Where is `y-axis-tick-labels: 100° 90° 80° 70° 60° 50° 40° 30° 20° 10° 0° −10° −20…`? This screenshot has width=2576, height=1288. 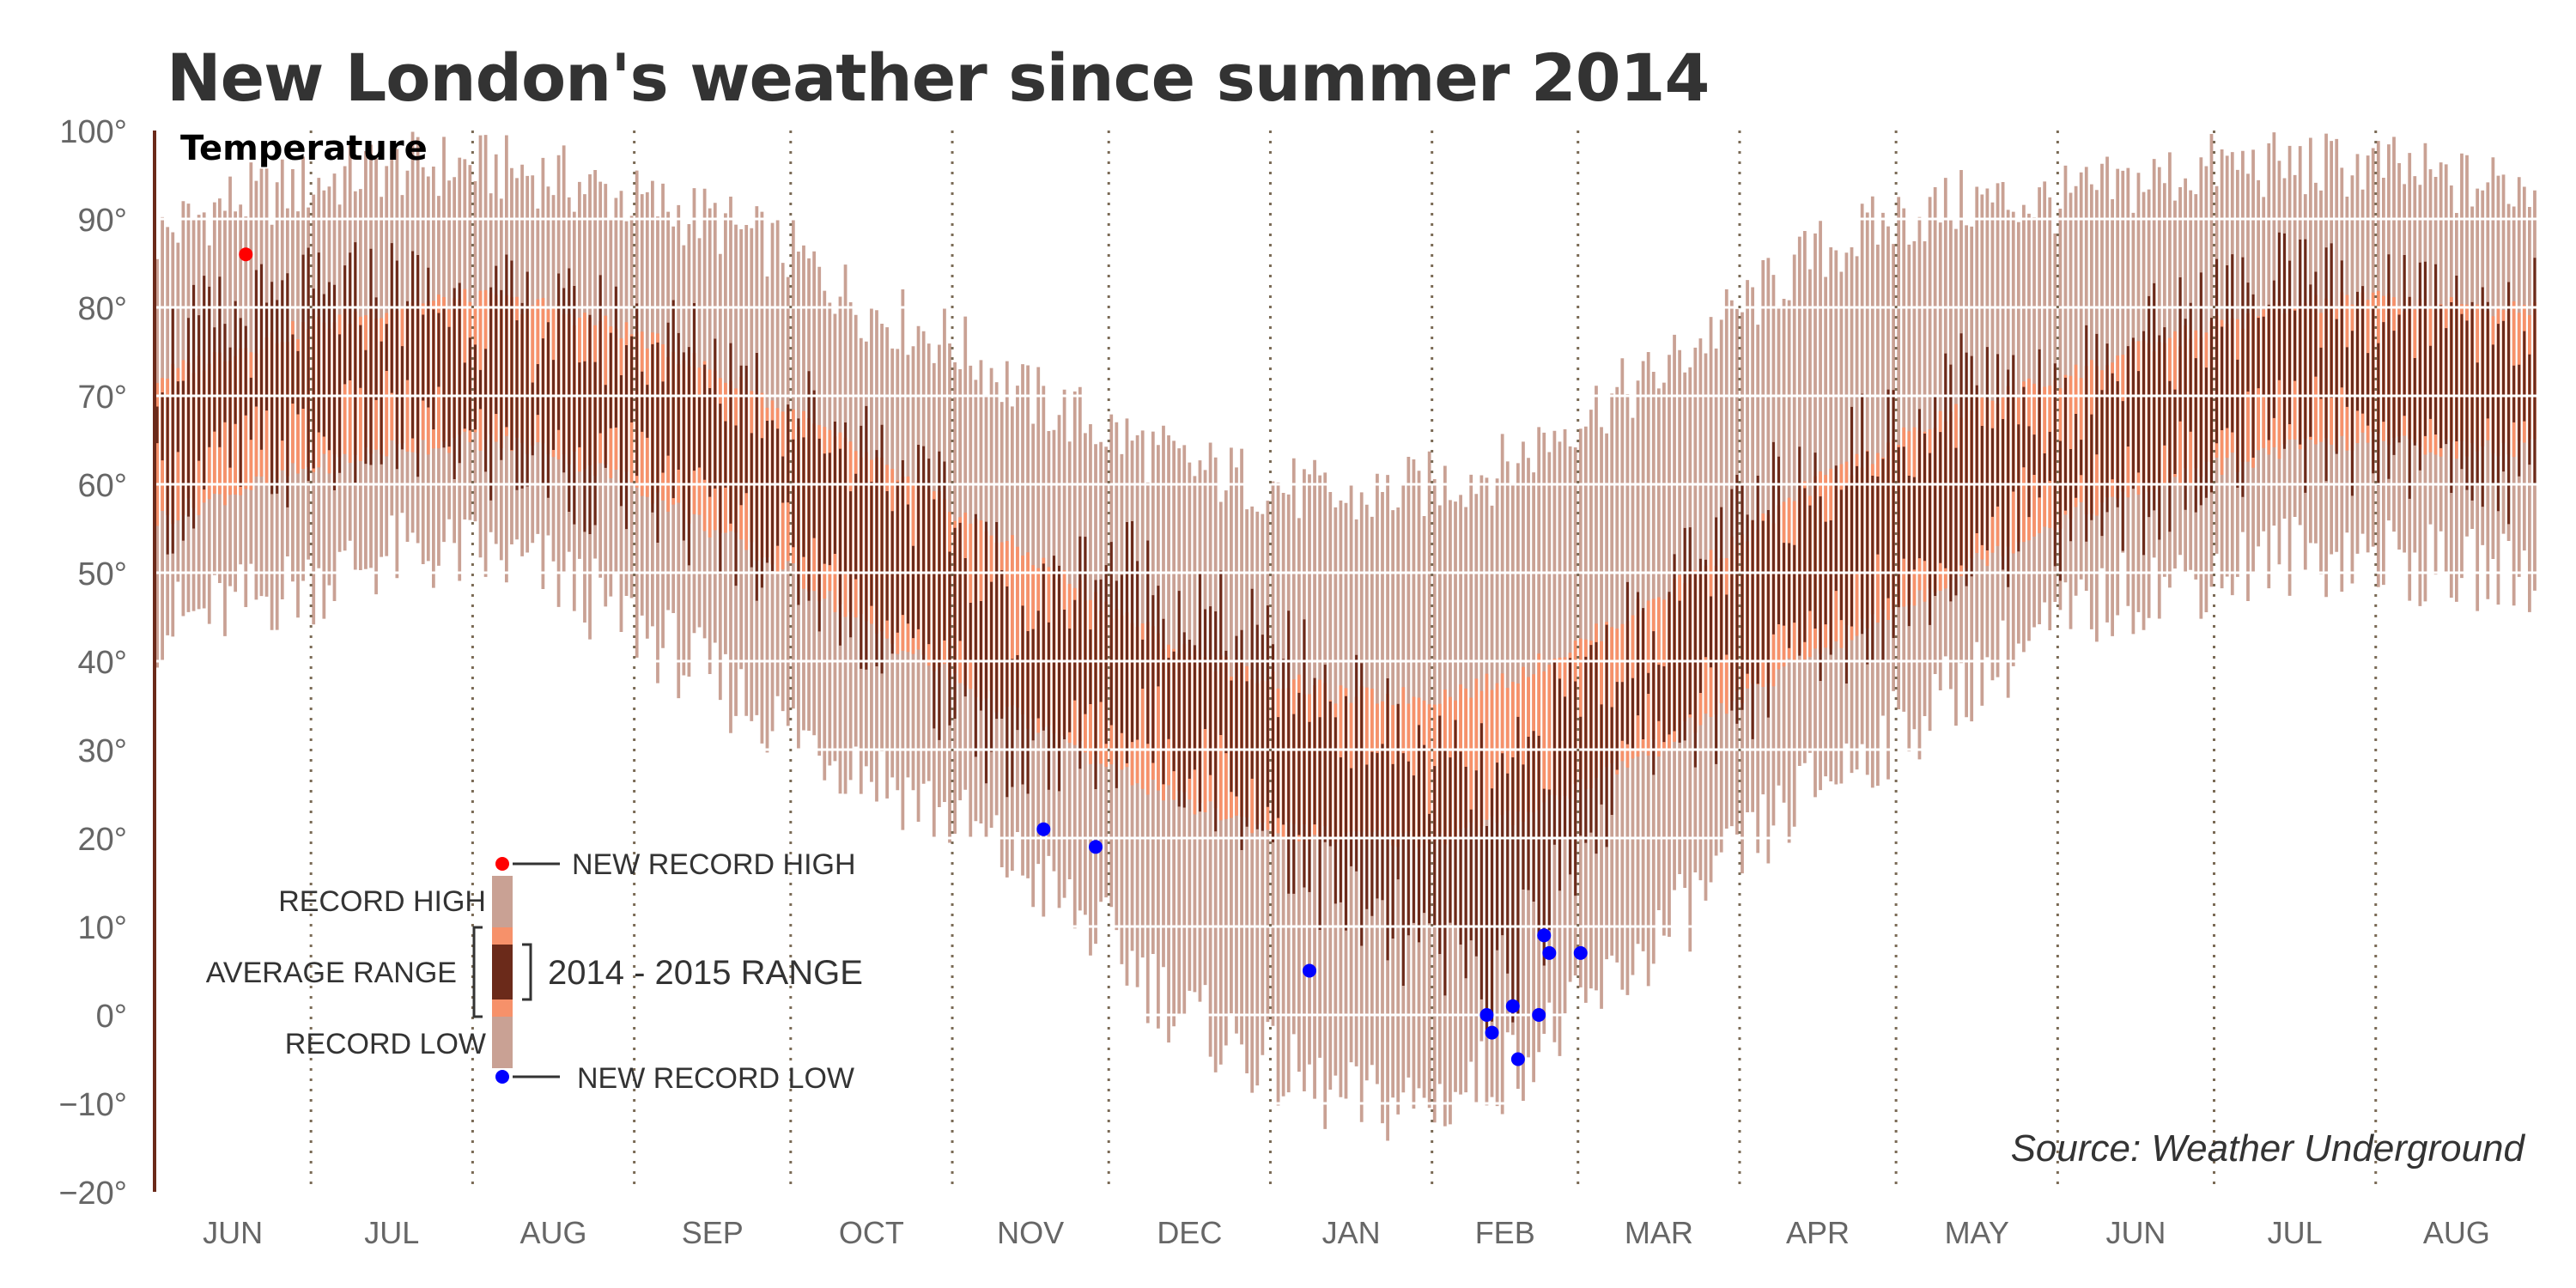 y-axis-tick-labels: 100° 90° 80° 70° 60° 50° 40° 30° 20° 10° 0° −10° −20… is located at coordinates (93, 663).